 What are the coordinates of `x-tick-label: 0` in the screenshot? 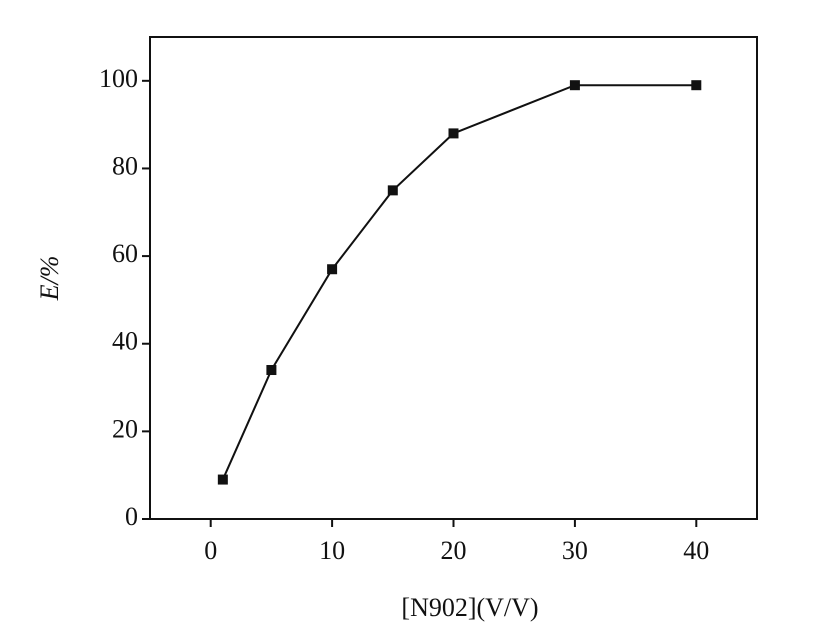 It's located at (210, 550).